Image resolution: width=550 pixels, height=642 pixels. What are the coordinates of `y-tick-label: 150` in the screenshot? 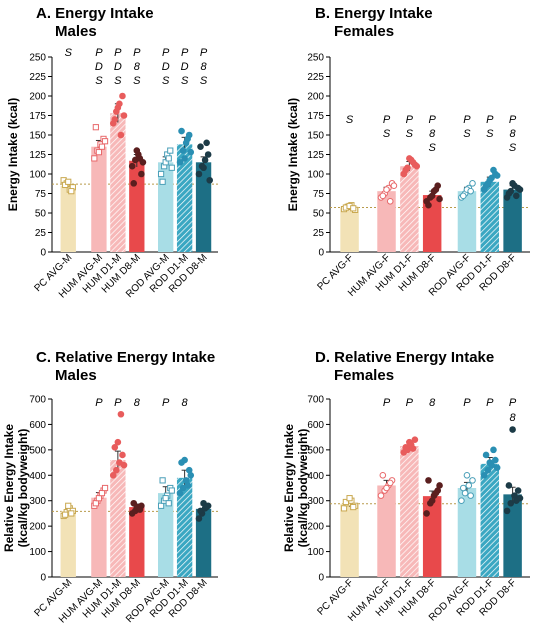 It's located at (37, 136).